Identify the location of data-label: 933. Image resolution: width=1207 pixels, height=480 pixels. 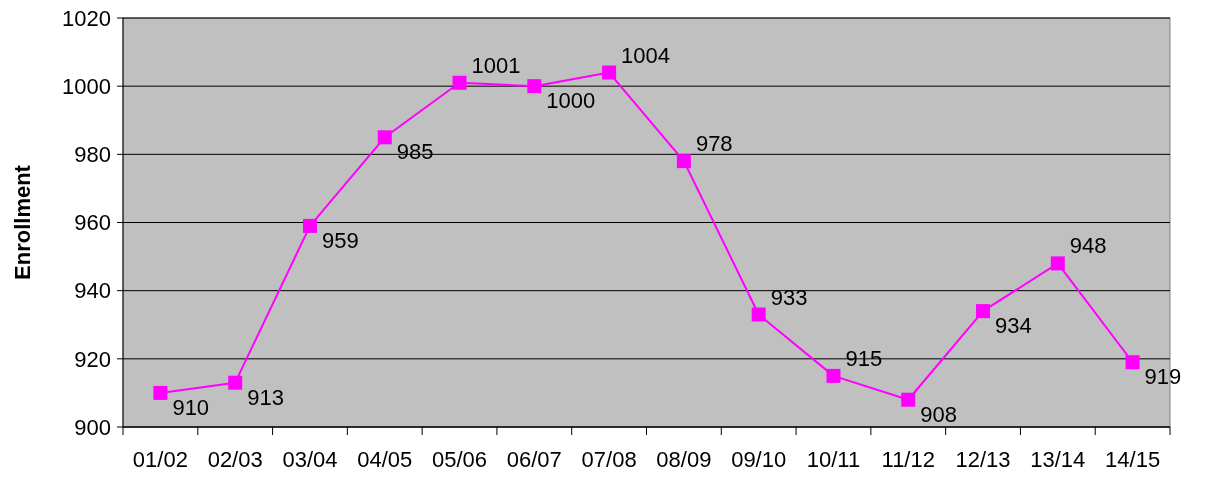
(789, 297).